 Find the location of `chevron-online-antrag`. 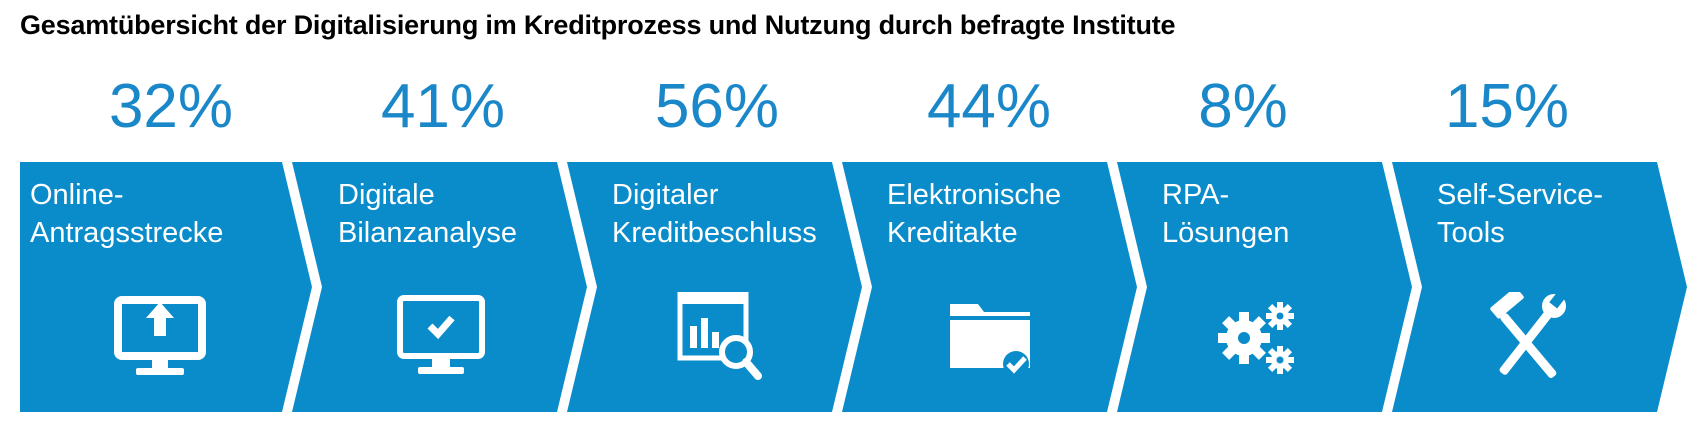

chevron-online-antrag is located at coordinates (166, 287).